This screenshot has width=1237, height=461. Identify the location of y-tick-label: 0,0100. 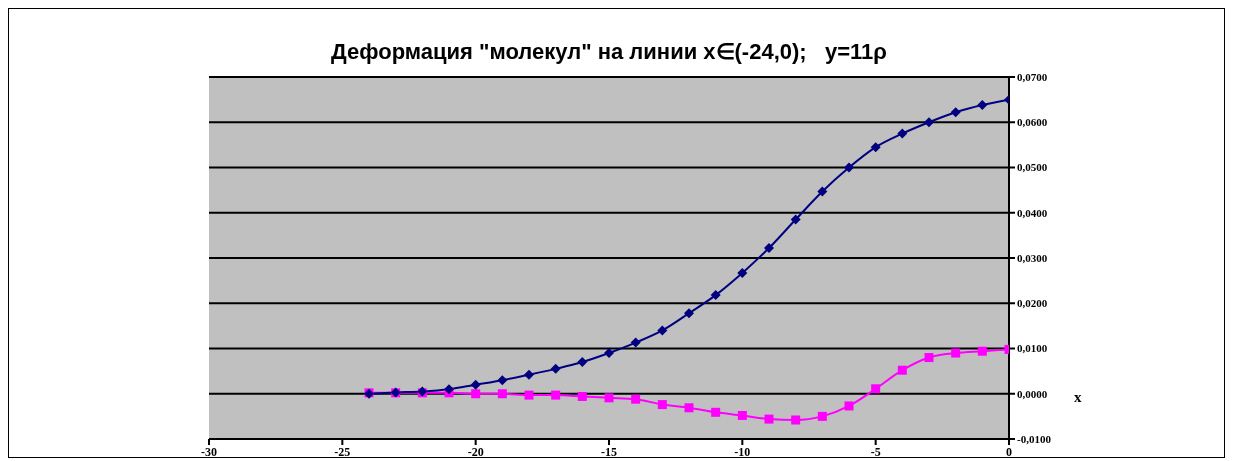
(1032, 348).